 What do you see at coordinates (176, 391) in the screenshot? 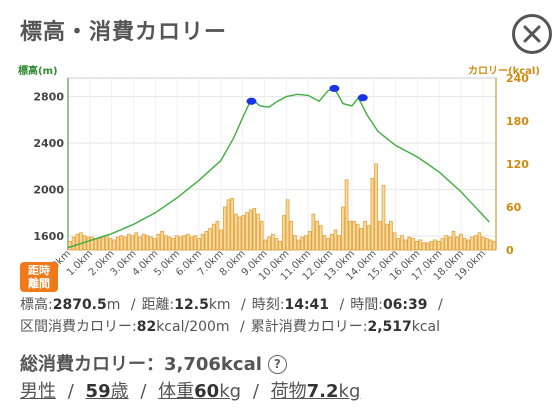
I see `weight-label: 体重` at bounding box center [176, 391].